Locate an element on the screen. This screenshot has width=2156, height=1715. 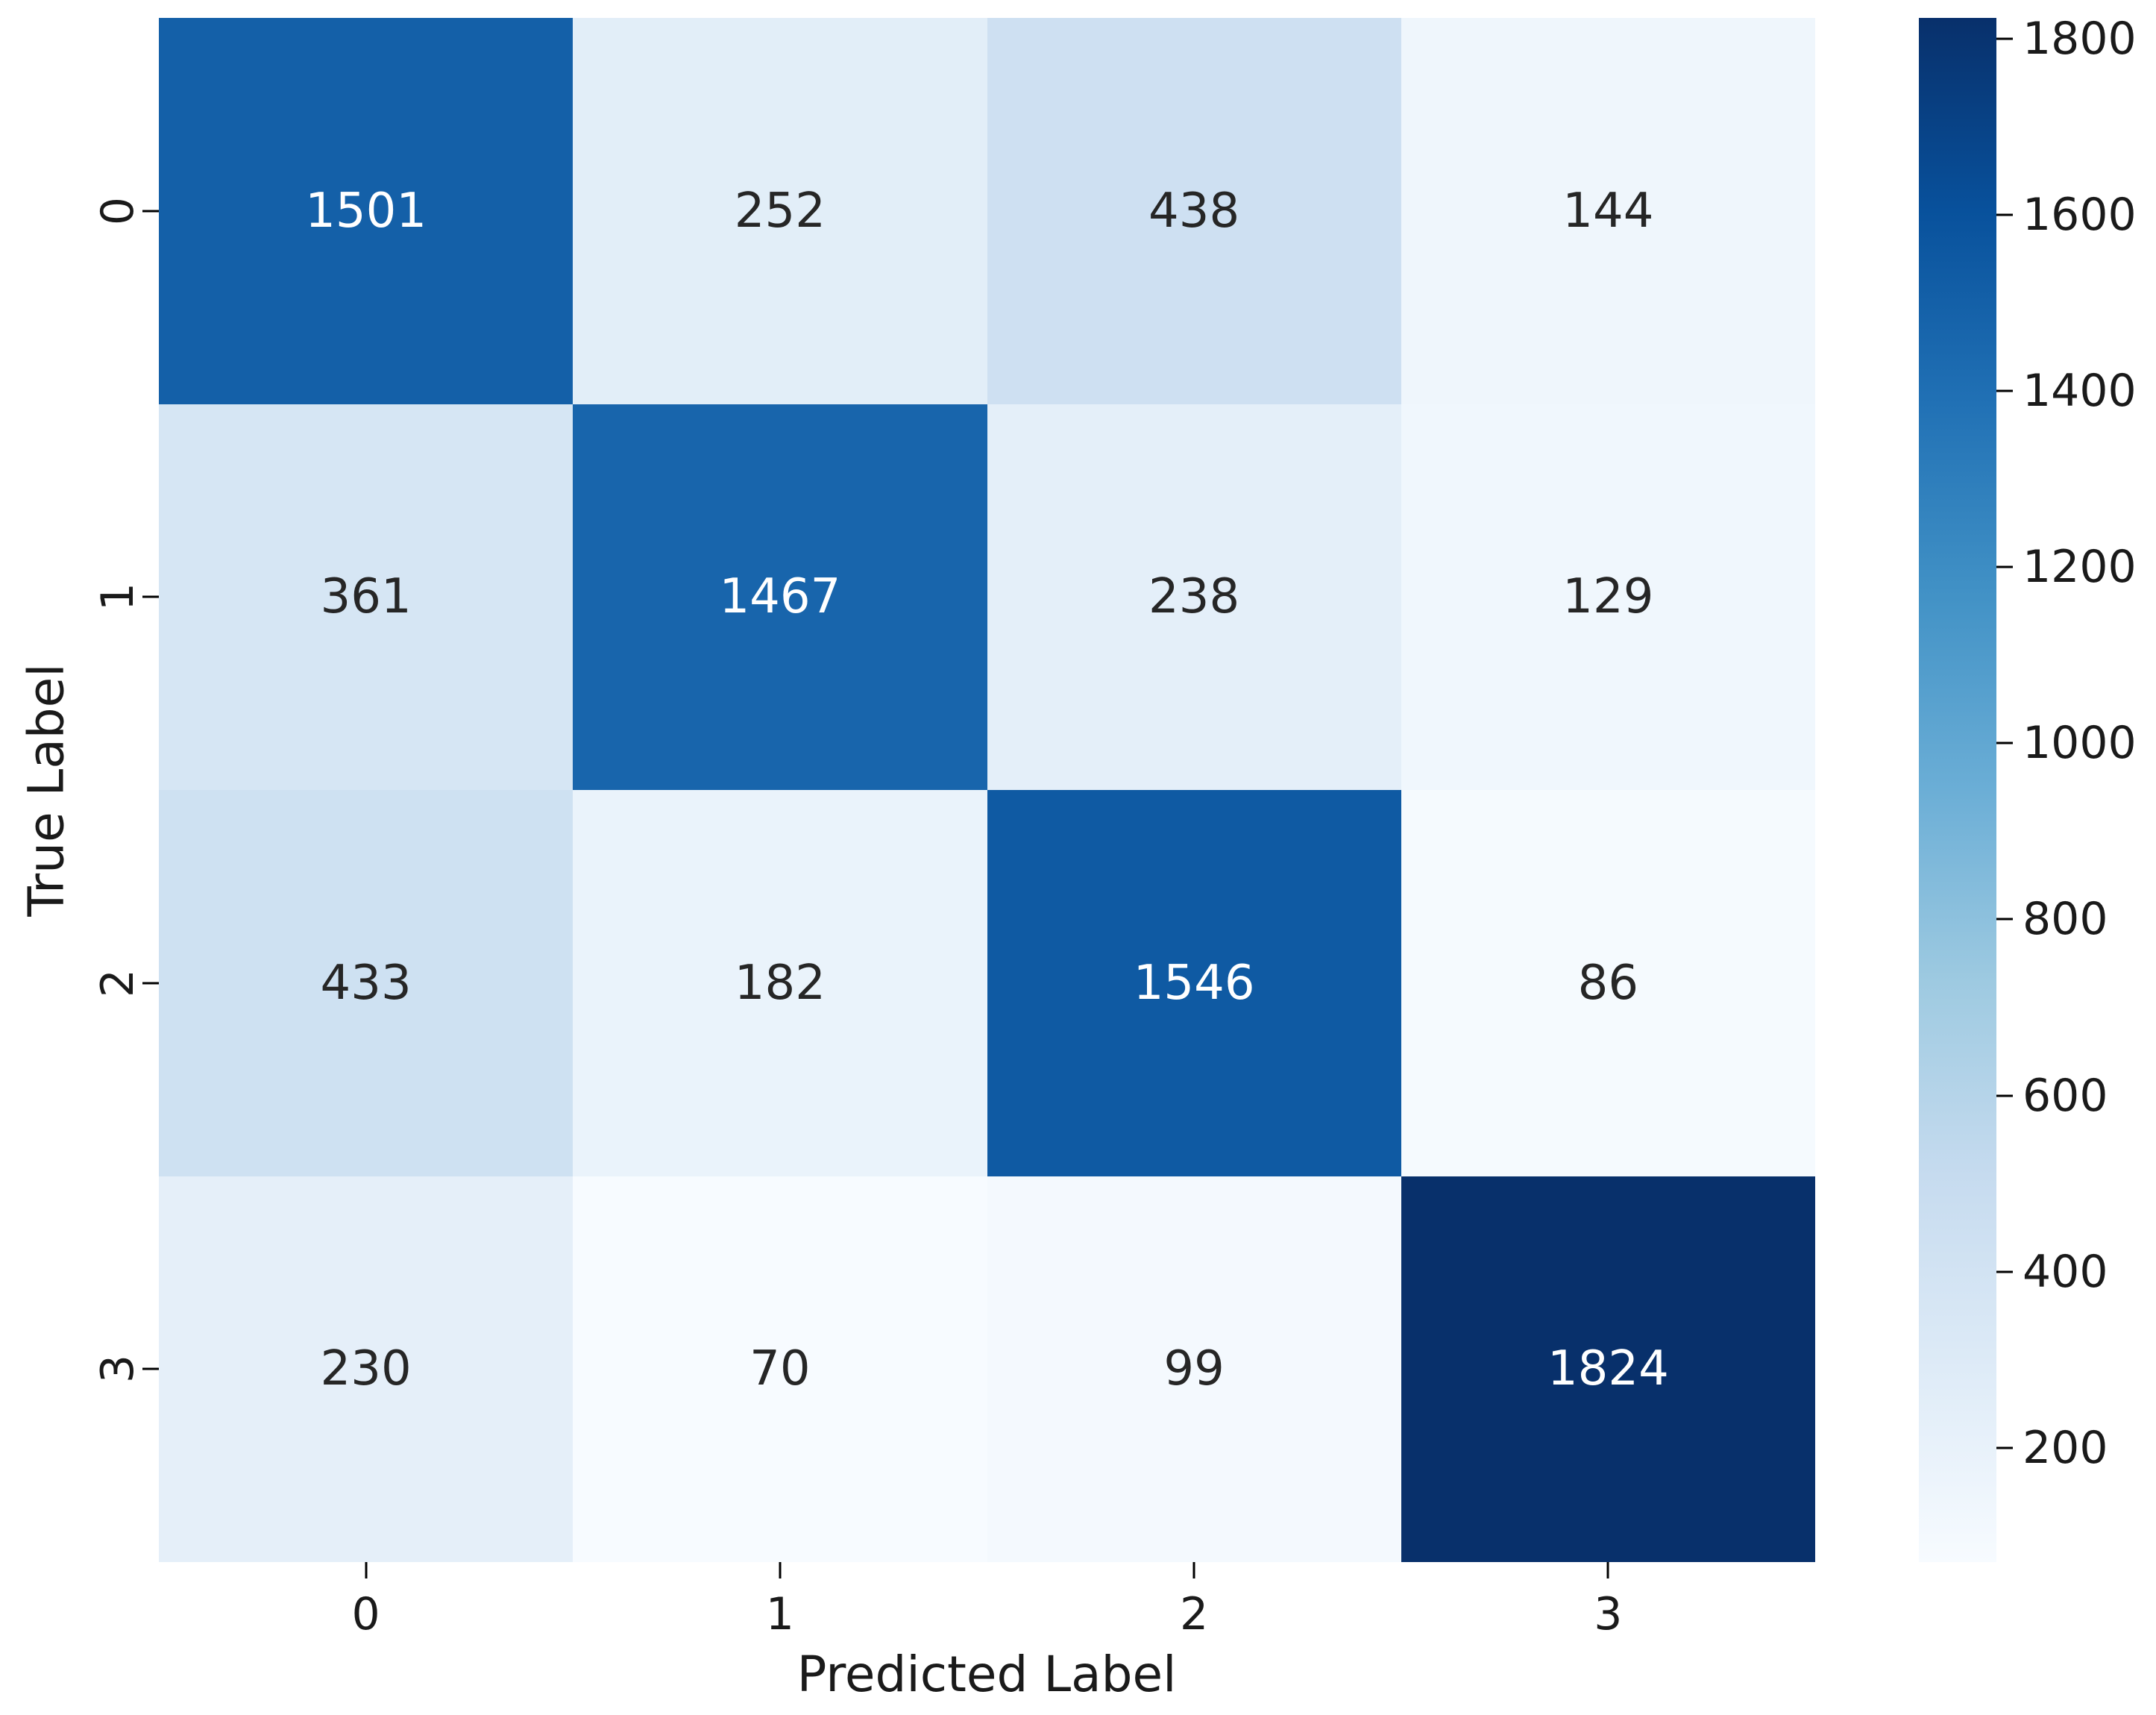
colorbar-tick-label: 400 is located at coordinates (2065, 1271).